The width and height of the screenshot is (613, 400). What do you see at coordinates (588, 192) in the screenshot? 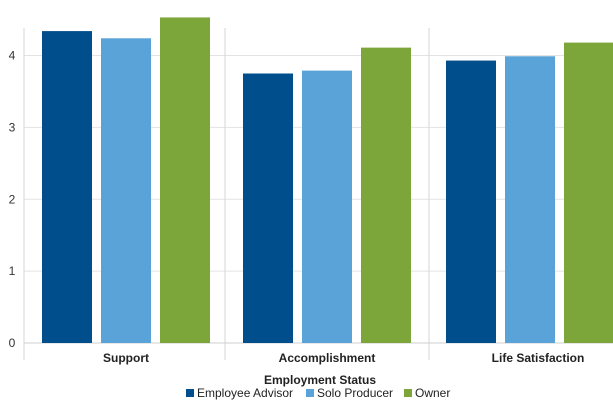
I see `bar-life-satisfaction-owner` at bounding box center [588, 192].